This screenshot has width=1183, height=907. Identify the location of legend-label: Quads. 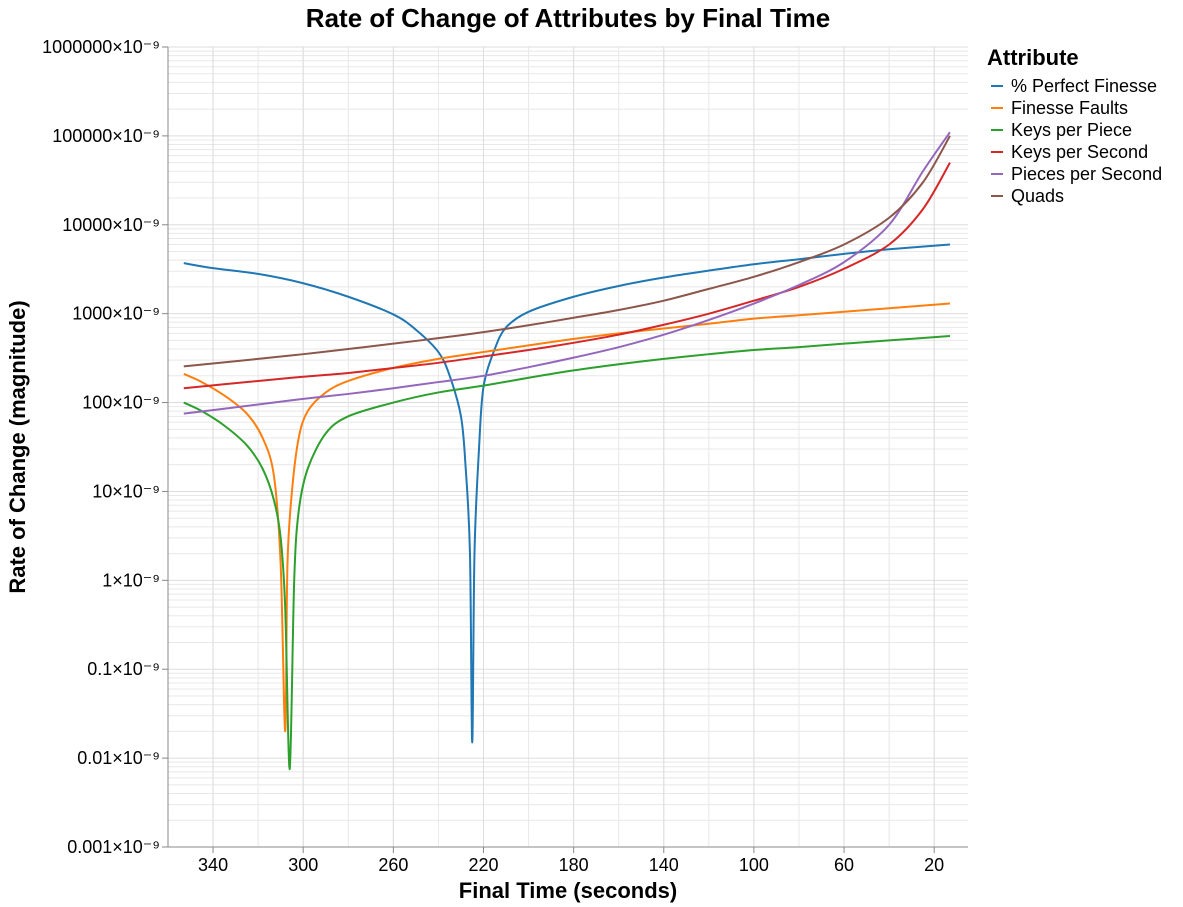
(1037, 196).